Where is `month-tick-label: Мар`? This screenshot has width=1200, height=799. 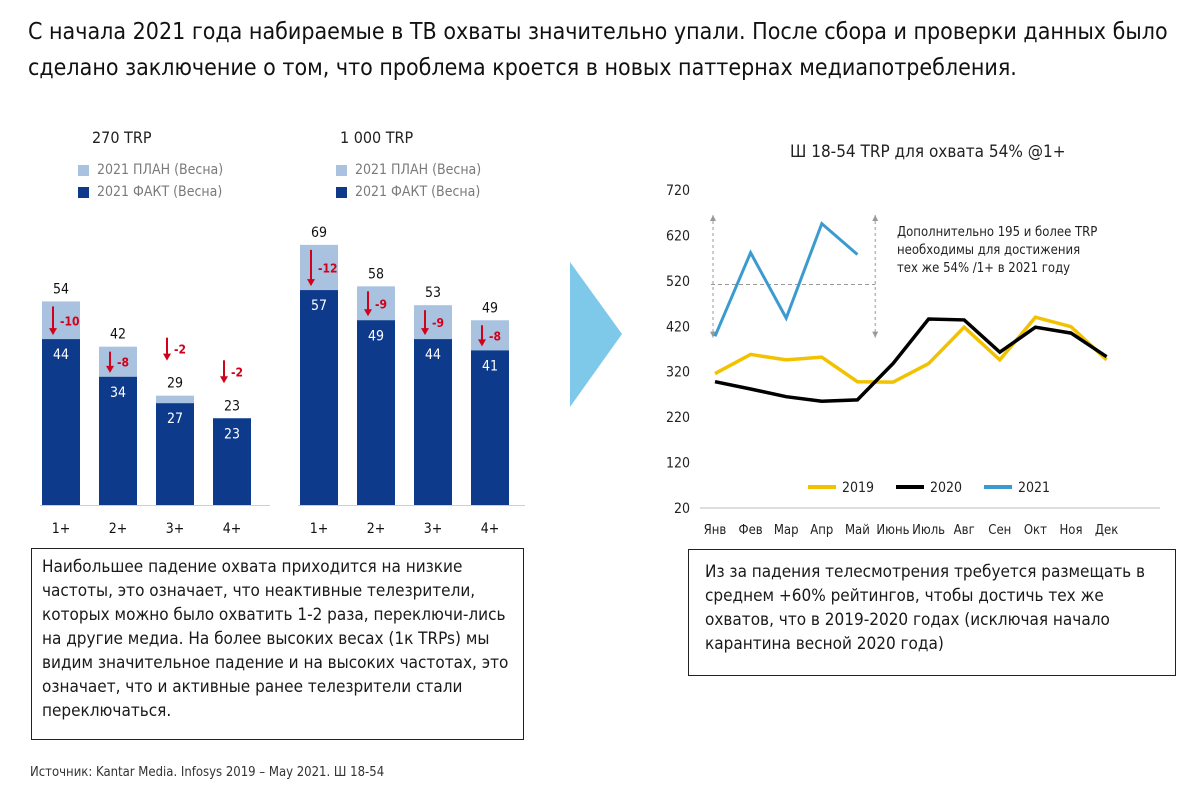 month-tick-label: Мар is located at coordinates (786, 530).